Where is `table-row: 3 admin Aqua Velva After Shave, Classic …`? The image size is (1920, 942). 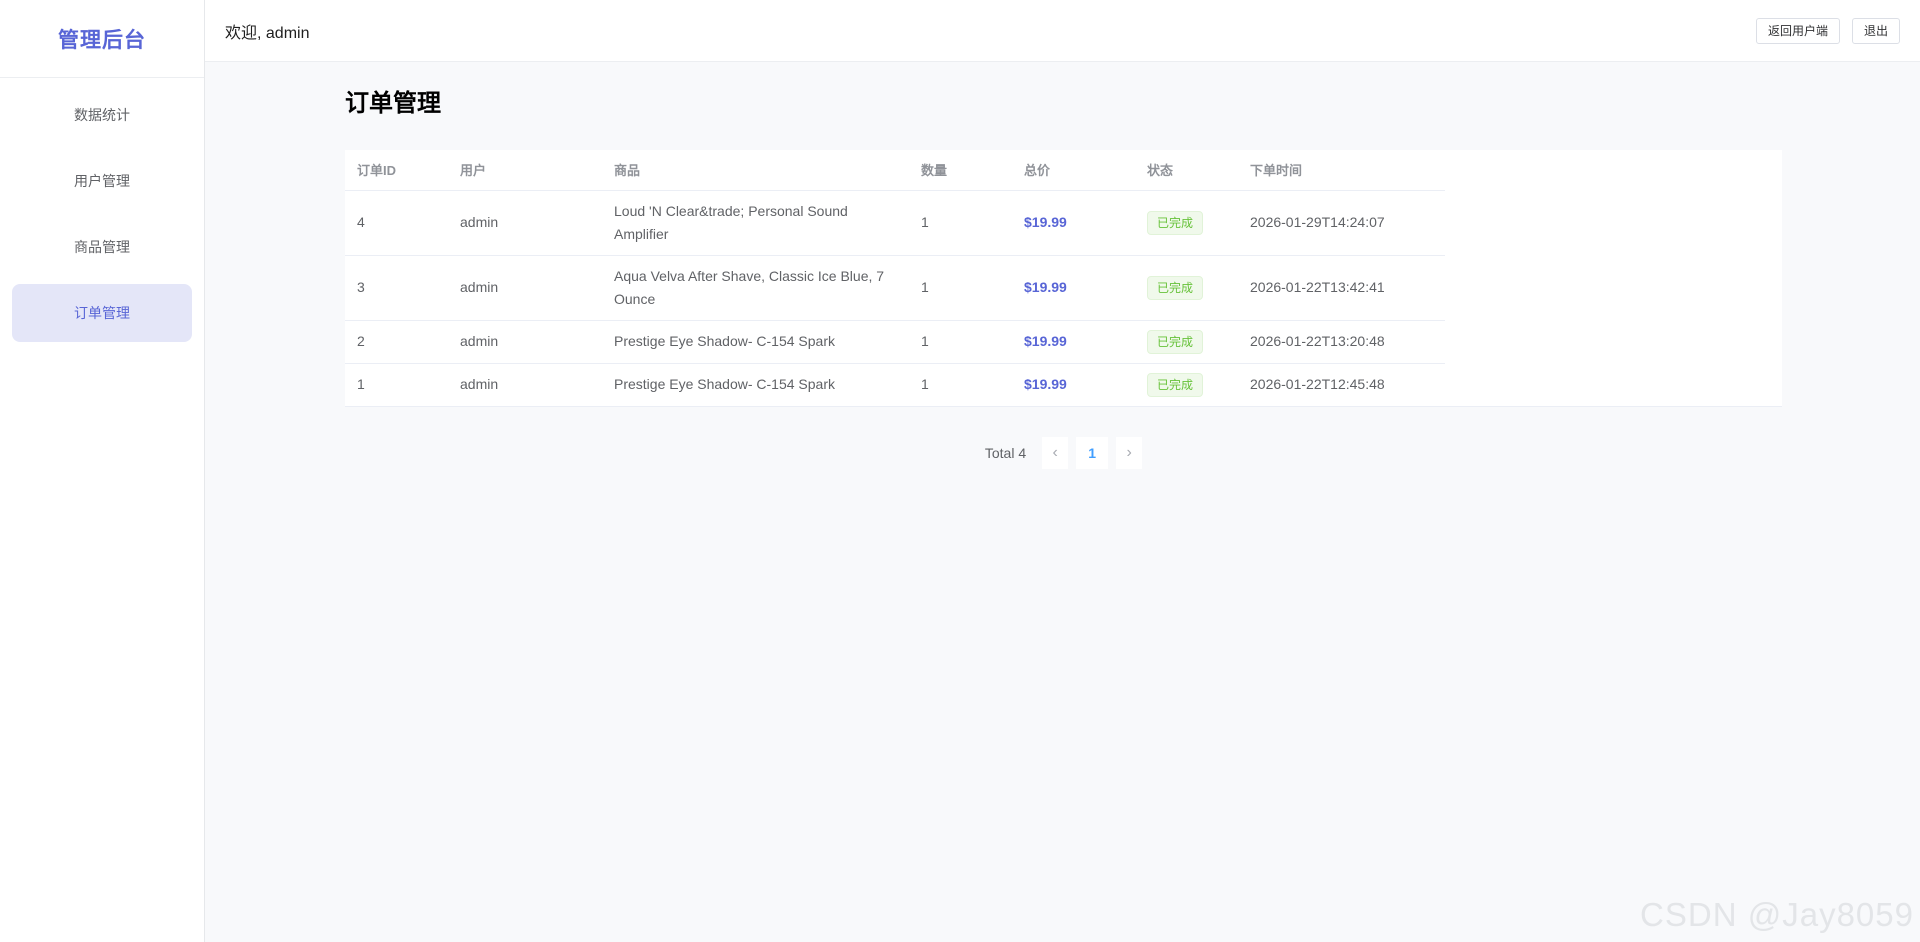 table-row: 3 admin Aqua Velva After Shave, Classic … is located at coordinates (895, 288).